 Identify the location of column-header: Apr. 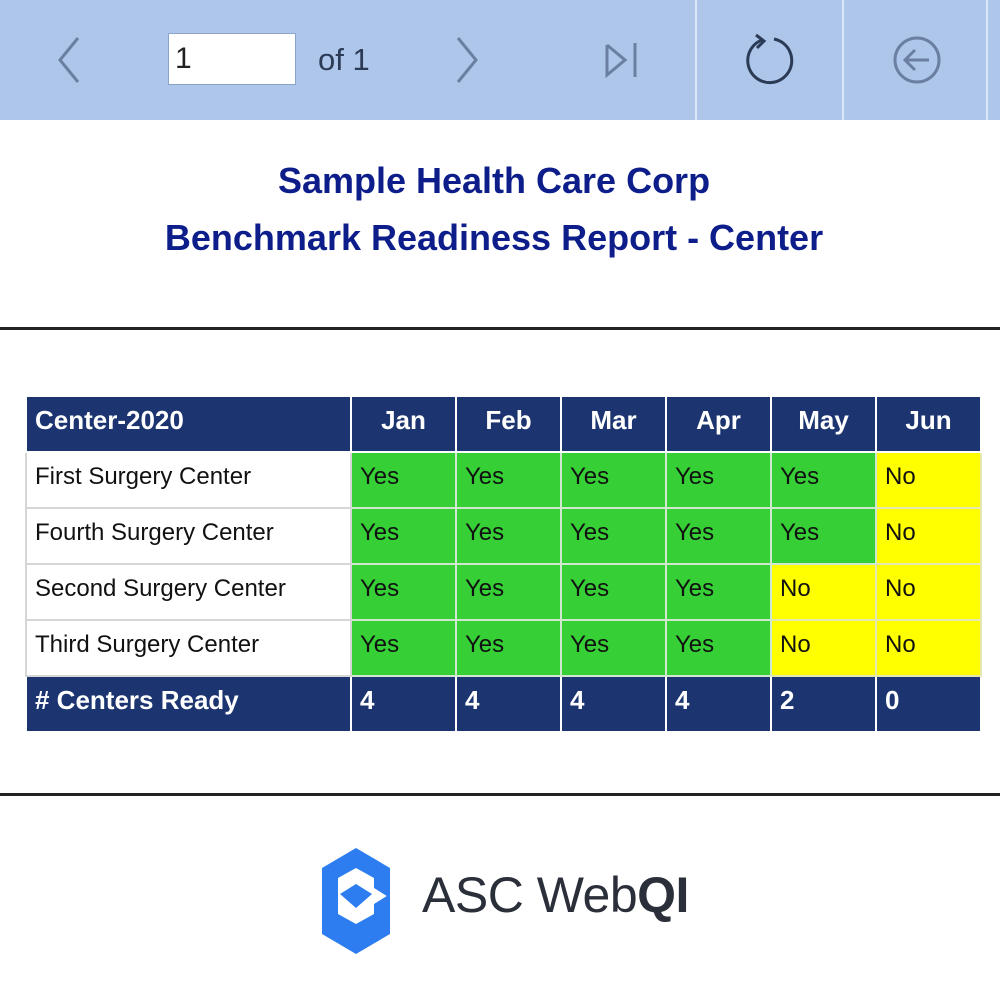
(718, 424).